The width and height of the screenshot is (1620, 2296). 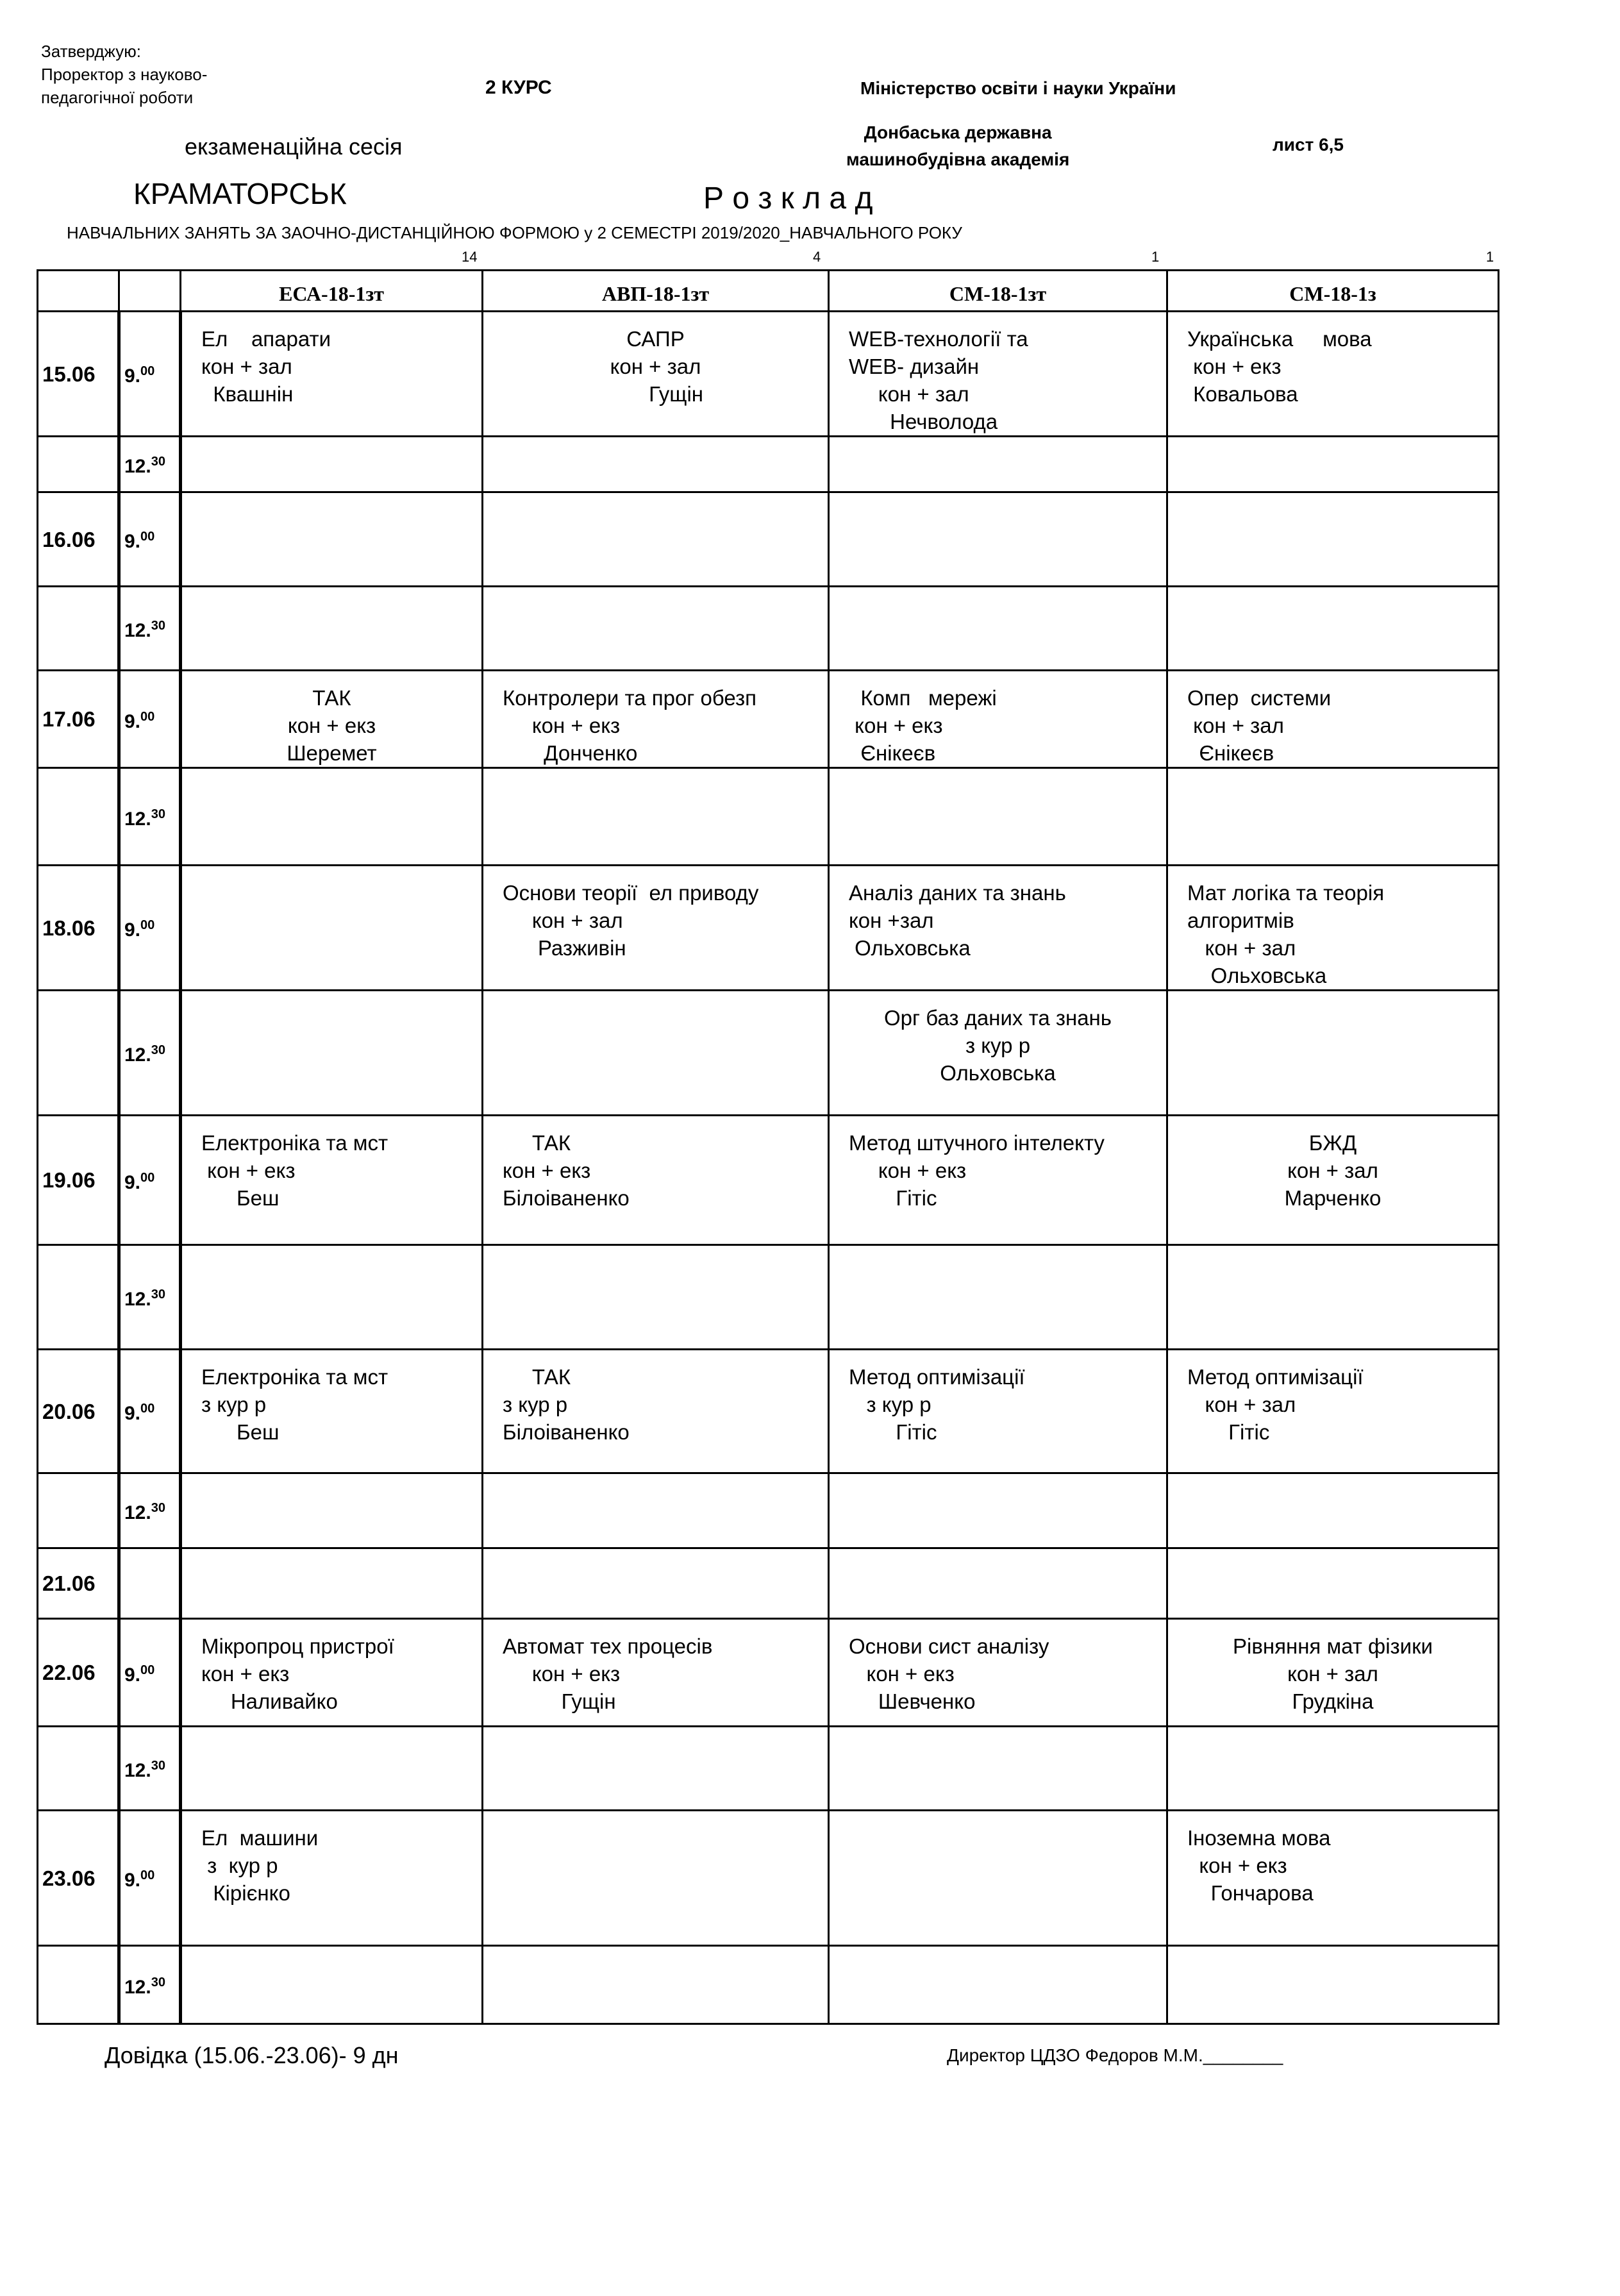 I want to click on group-count: 1, so click(x=1155, y=257).